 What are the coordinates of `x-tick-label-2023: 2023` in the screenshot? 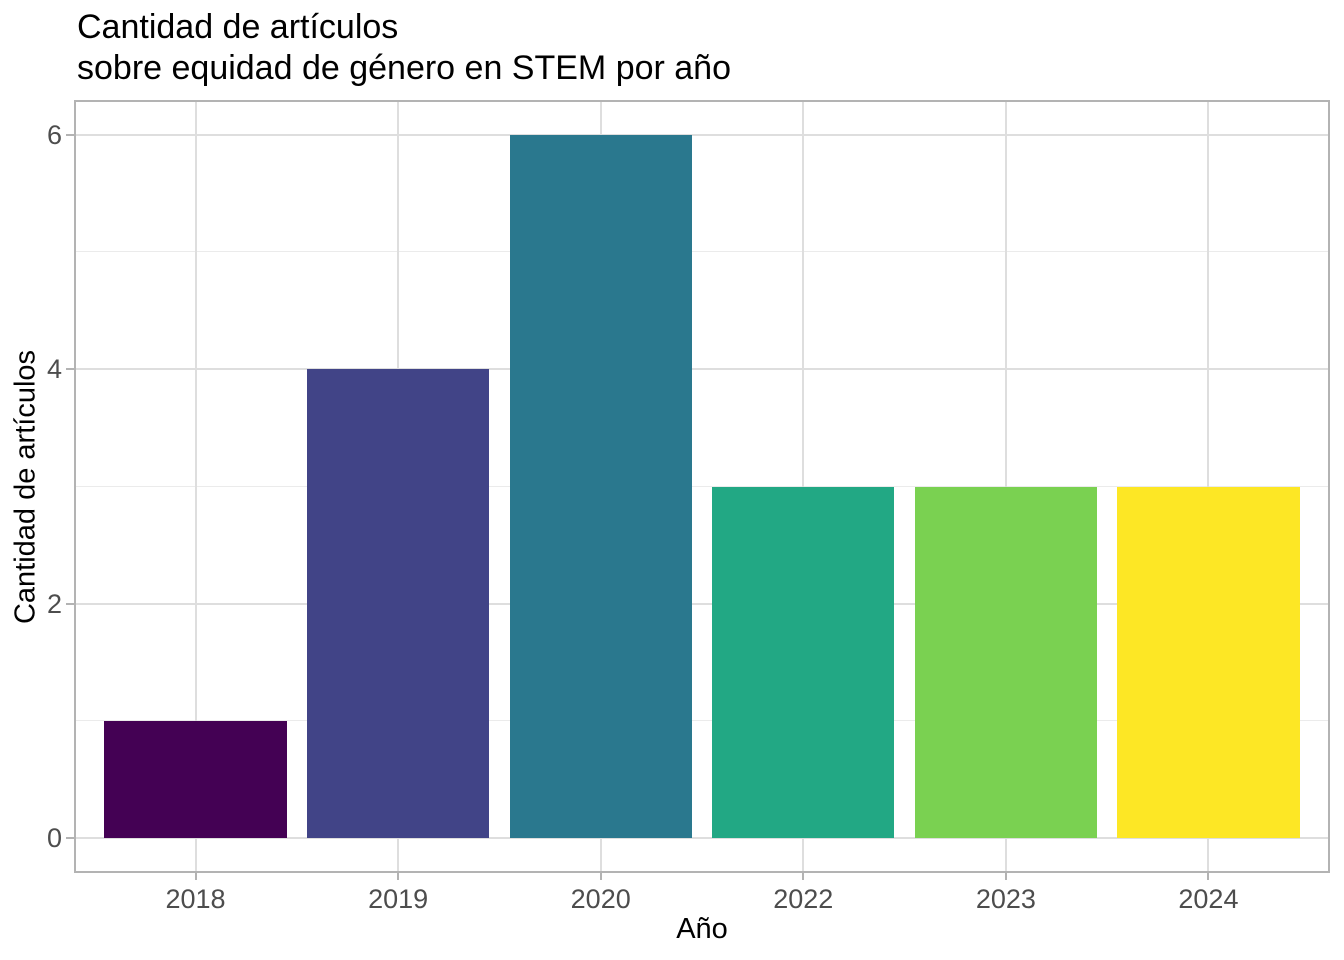 It's located at (1005, 899).